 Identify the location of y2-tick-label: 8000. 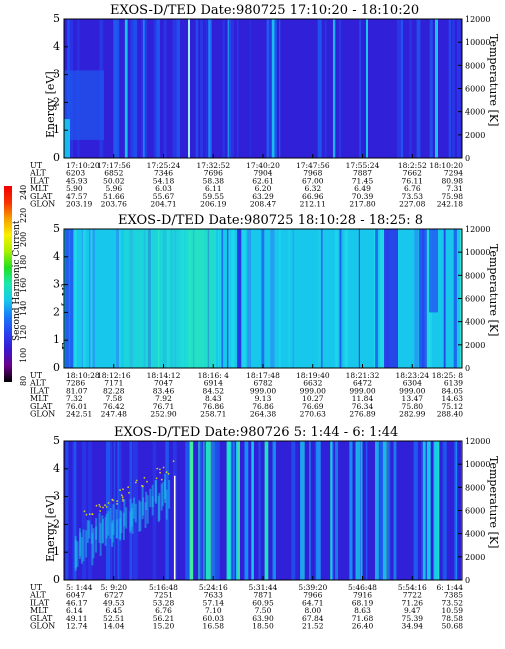
(475, 487).